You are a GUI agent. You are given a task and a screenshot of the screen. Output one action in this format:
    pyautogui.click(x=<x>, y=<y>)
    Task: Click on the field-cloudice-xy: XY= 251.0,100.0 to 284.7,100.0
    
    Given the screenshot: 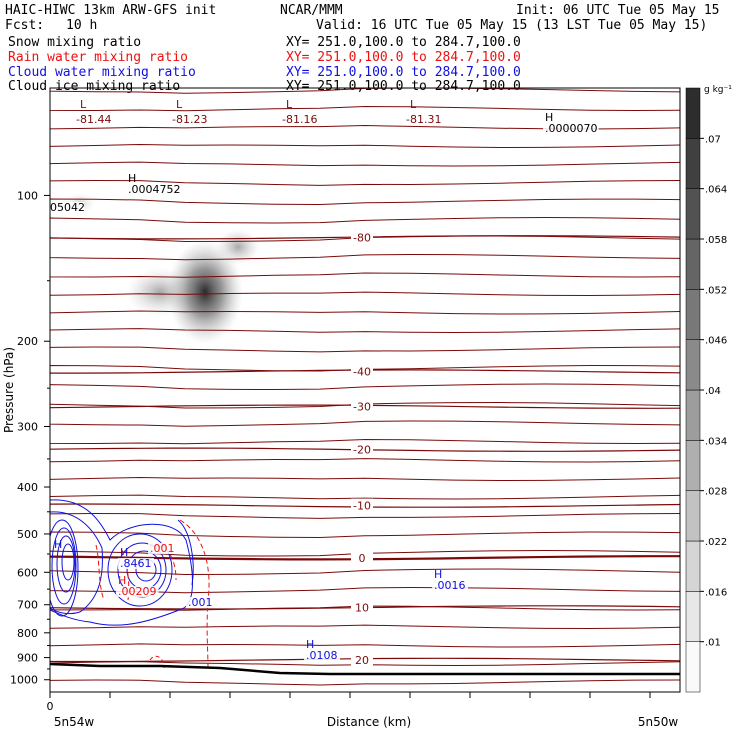 What is the action you would take?
    pyautogui.click(x=403, y=86)
    